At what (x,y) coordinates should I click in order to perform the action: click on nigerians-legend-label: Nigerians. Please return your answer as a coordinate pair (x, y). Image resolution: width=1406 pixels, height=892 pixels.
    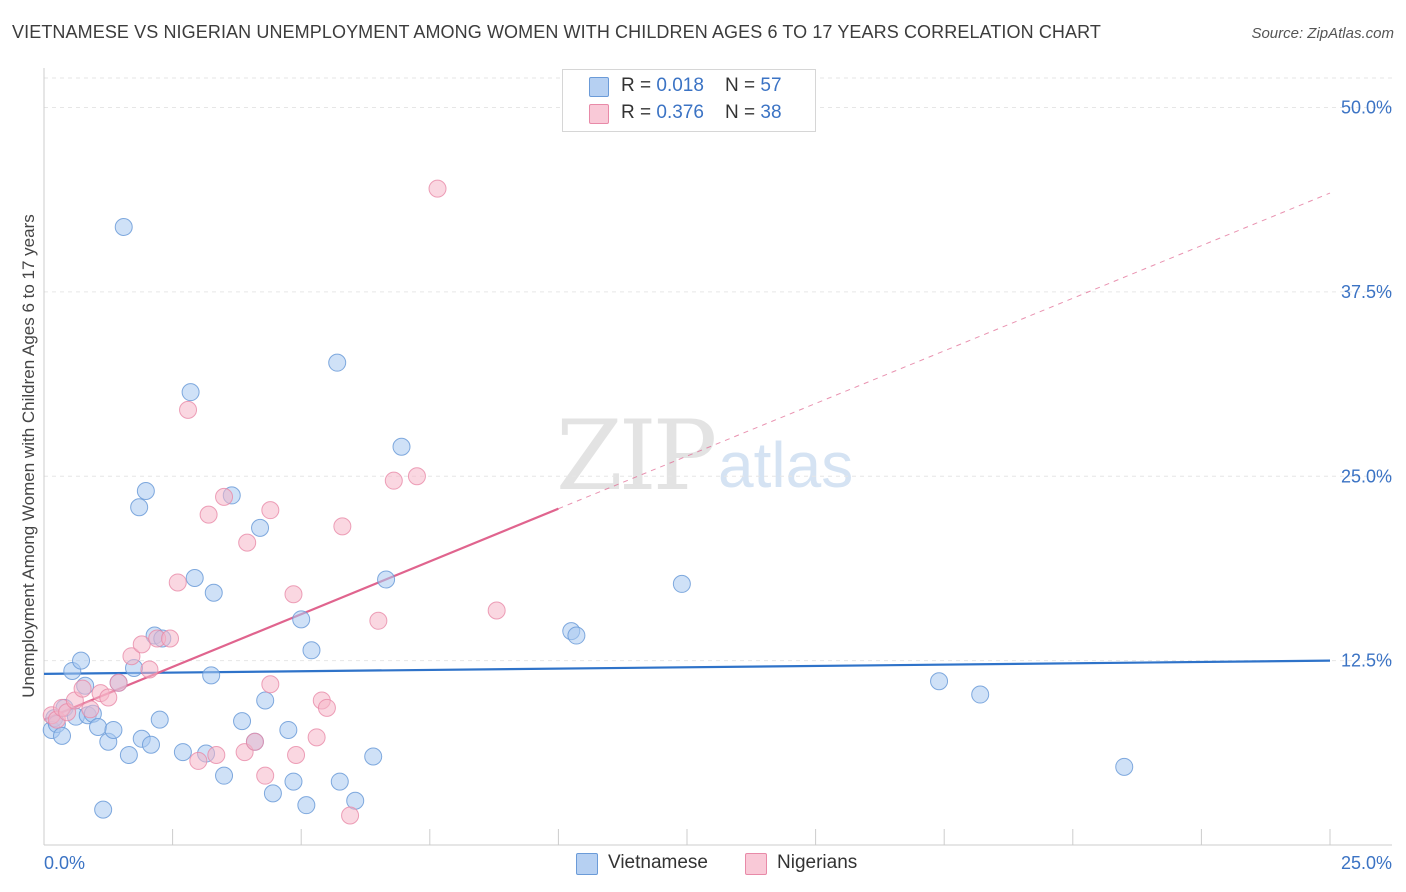
    Looking at the image, I should click on (817, 862).